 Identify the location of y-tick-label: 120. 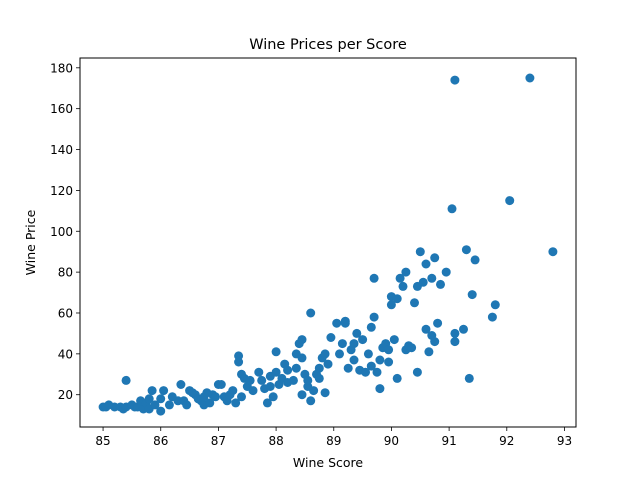
(61, 191).